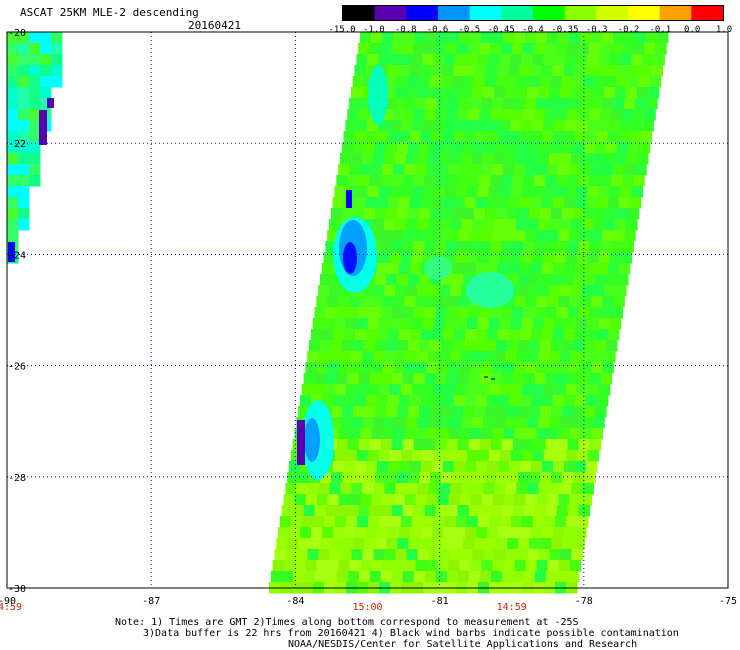 Image resolution: width=740 pixels, height=650 pixels. I want to click on lon-tick-label: -75, so click(728, 601).